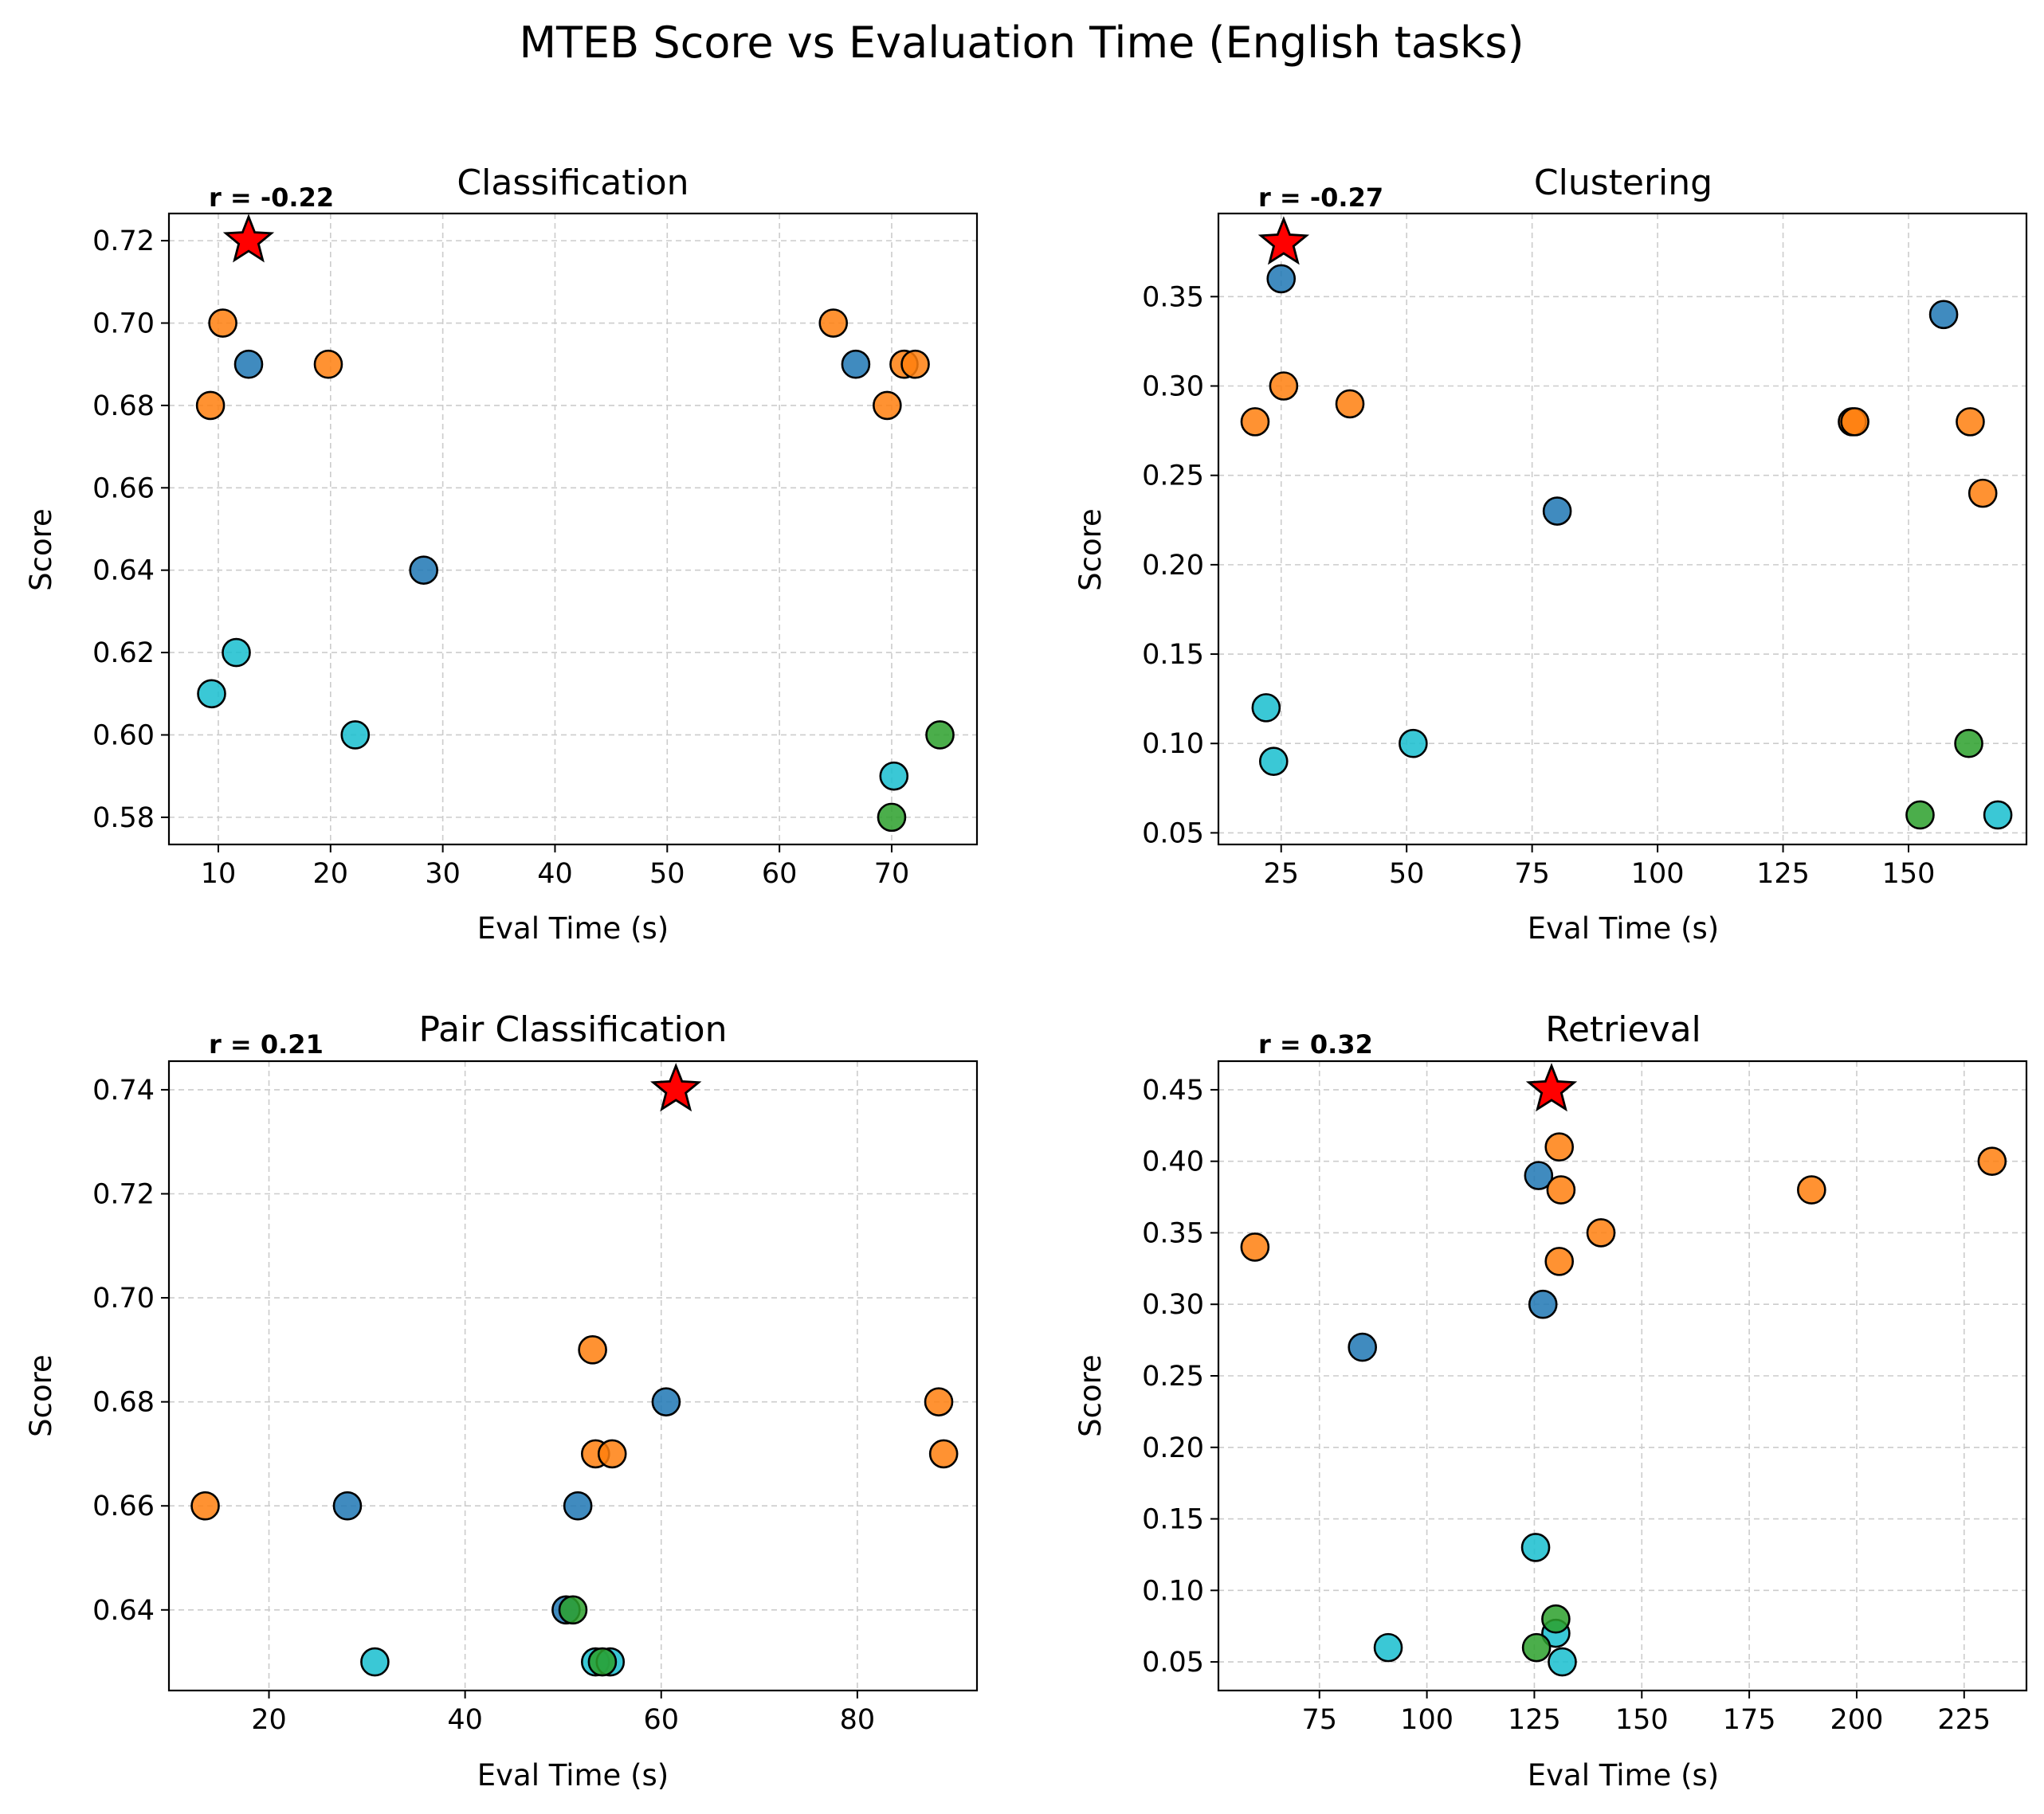  I want to click on correlation-annotation: r = -0.27, so click(1321, 197).